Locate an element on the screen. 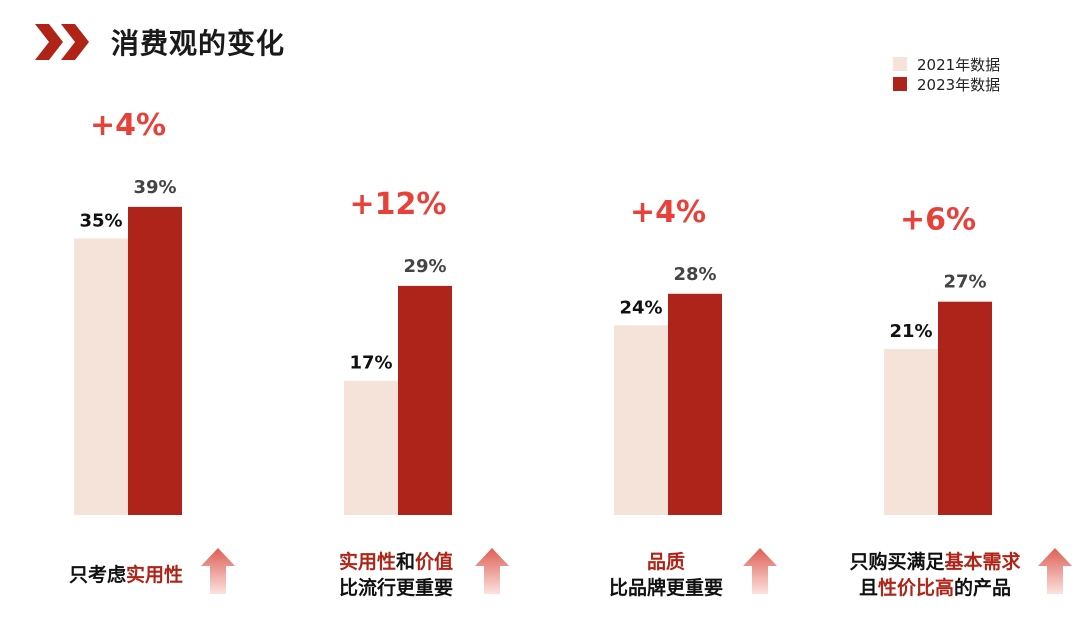  change-label-2: +12% is located at coordinates (398, 204).